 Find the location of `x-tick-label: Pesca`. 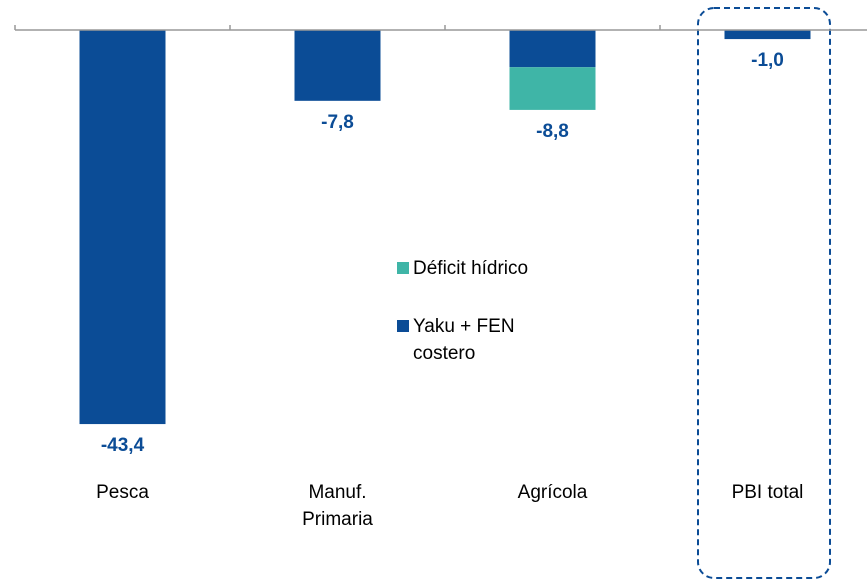

x-tick-label: Pesca is located at coordinates (122, 492).